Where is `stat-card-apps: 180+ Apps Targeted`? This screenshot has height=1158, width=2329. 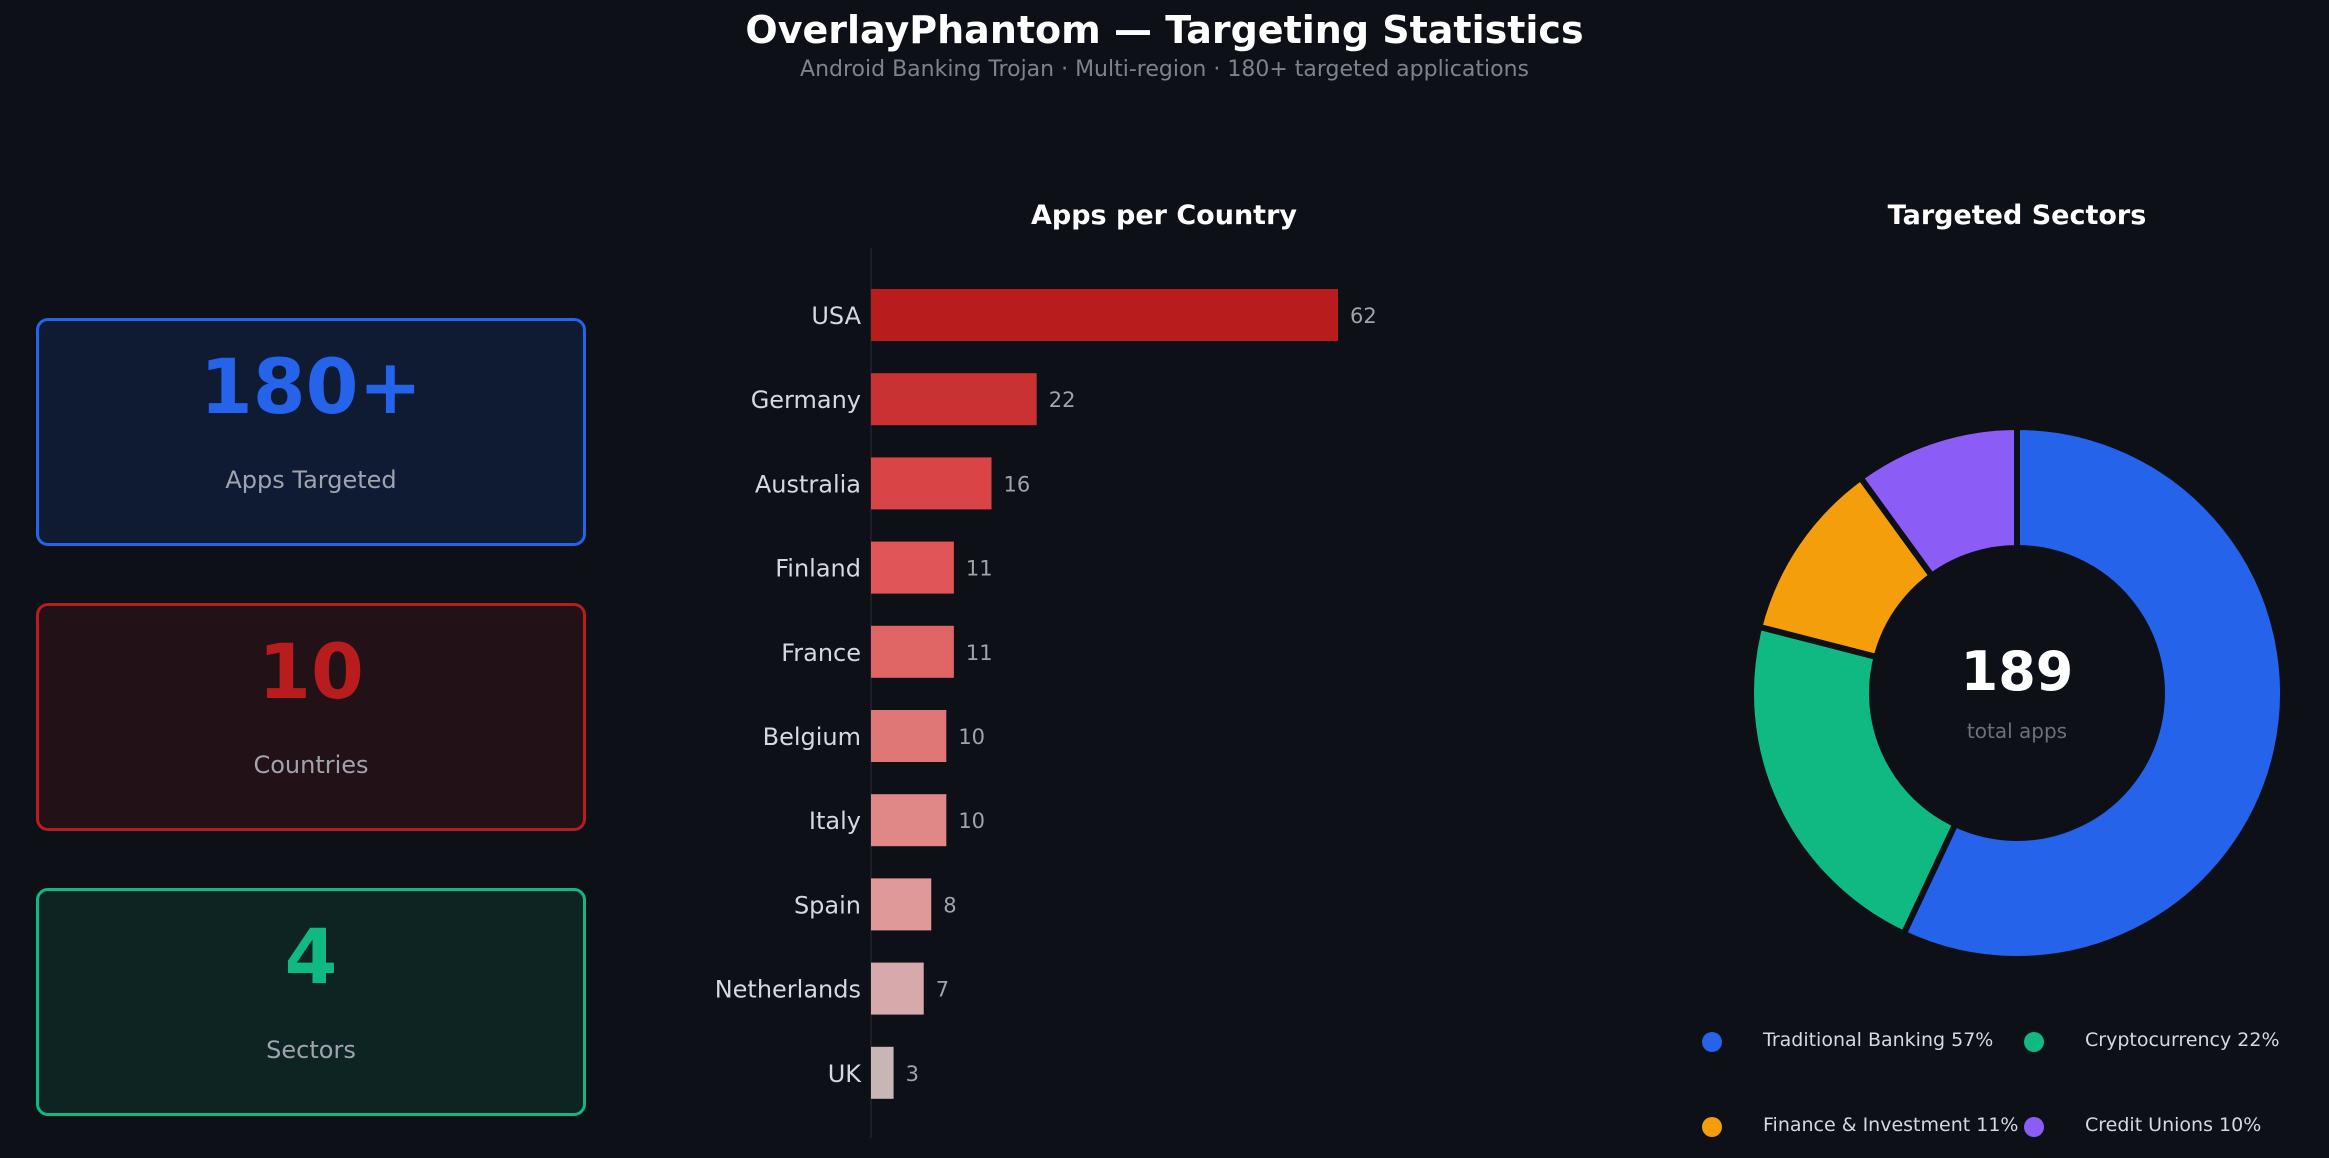 stat-card-apps: 180+ Apps Targeted is located at coordinates (311, 432).